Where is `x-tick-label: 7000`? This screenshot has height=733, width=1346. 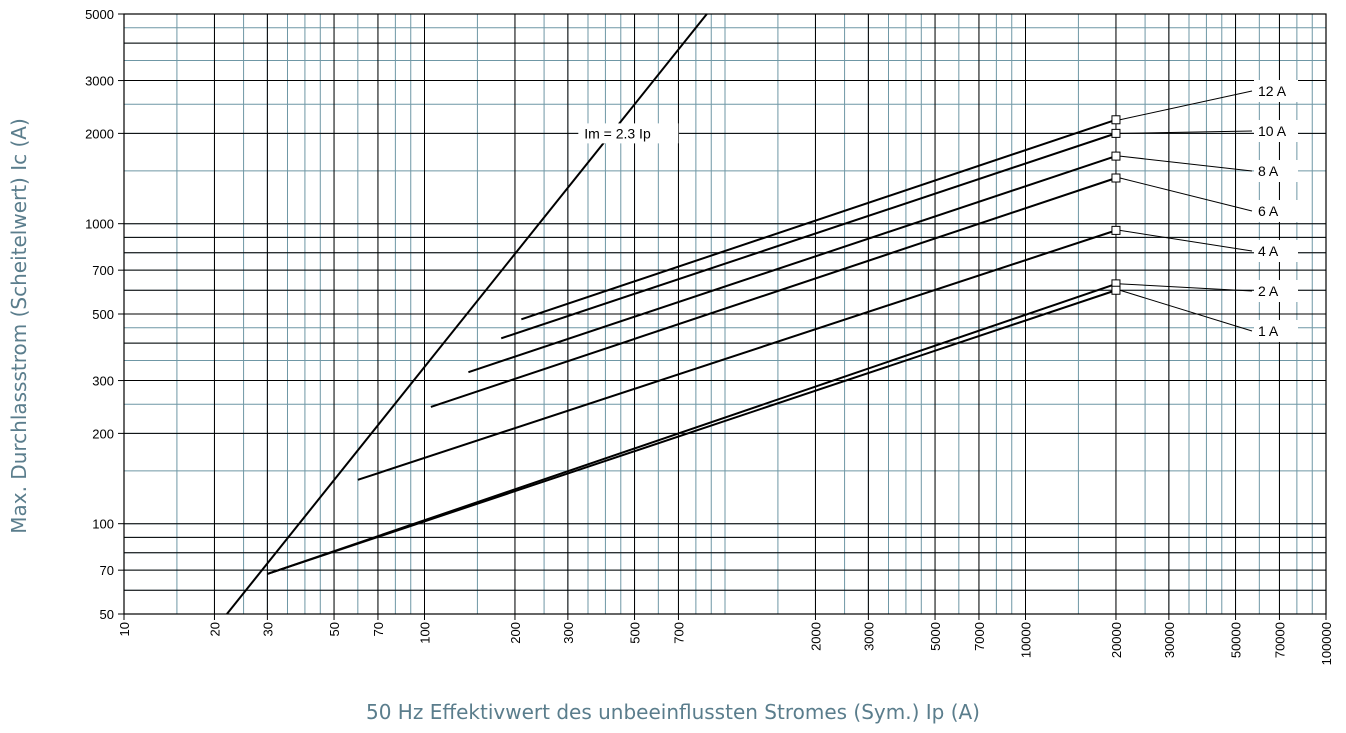 x-tick-label: 7000 is located at coordinates (979, 636).